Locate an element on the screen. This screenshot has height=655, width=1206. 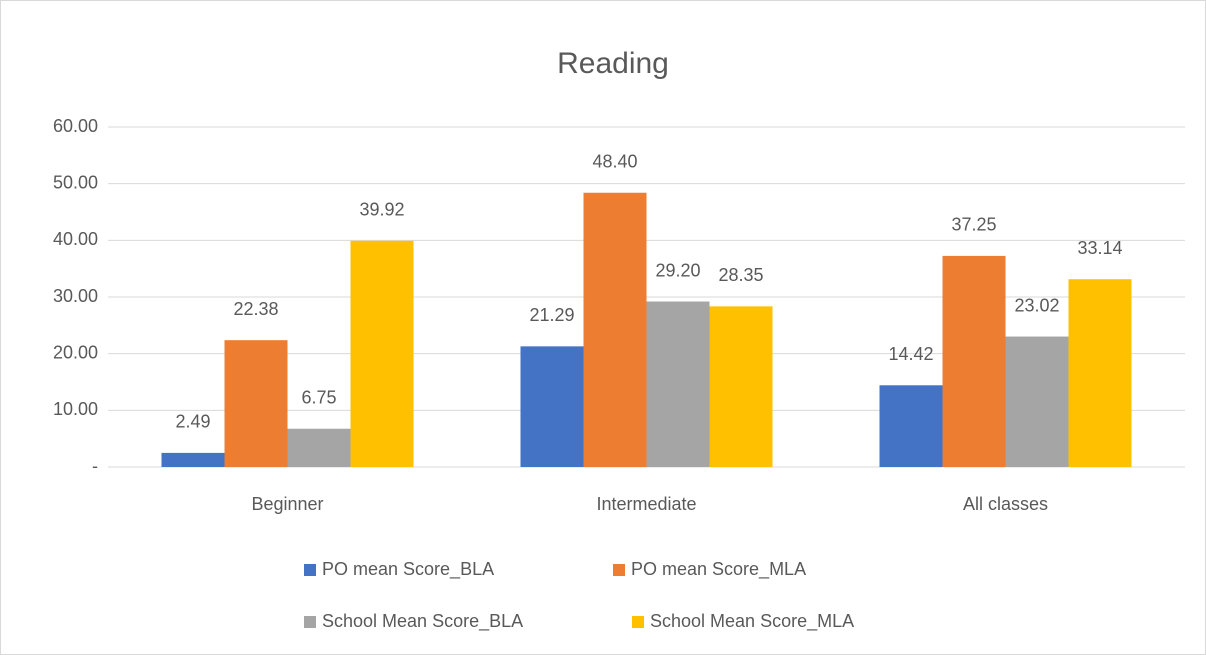
data-label: 22.38 is located at coordinates (255, 309).